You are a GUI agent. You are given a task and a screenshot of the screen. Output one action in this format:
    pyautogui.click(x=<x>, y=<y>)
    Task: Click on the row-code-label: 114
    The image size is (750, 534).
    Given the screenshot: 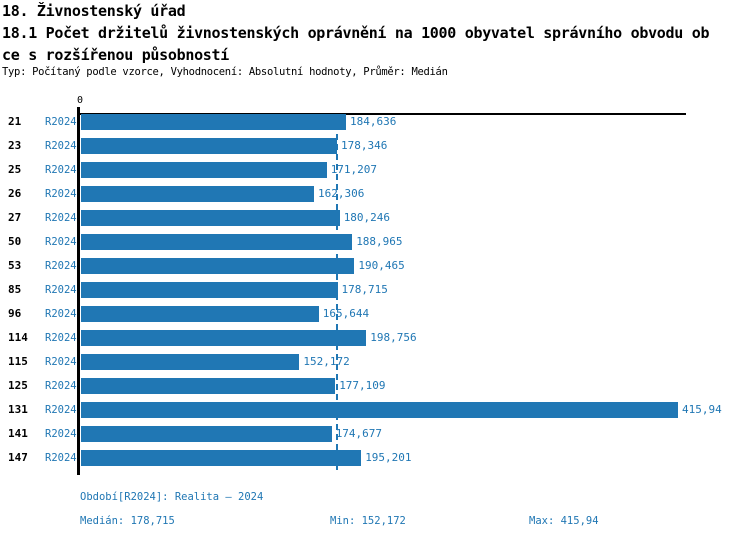 What is the action you would take?
    pyautogui.click(x=18, y=337)
    